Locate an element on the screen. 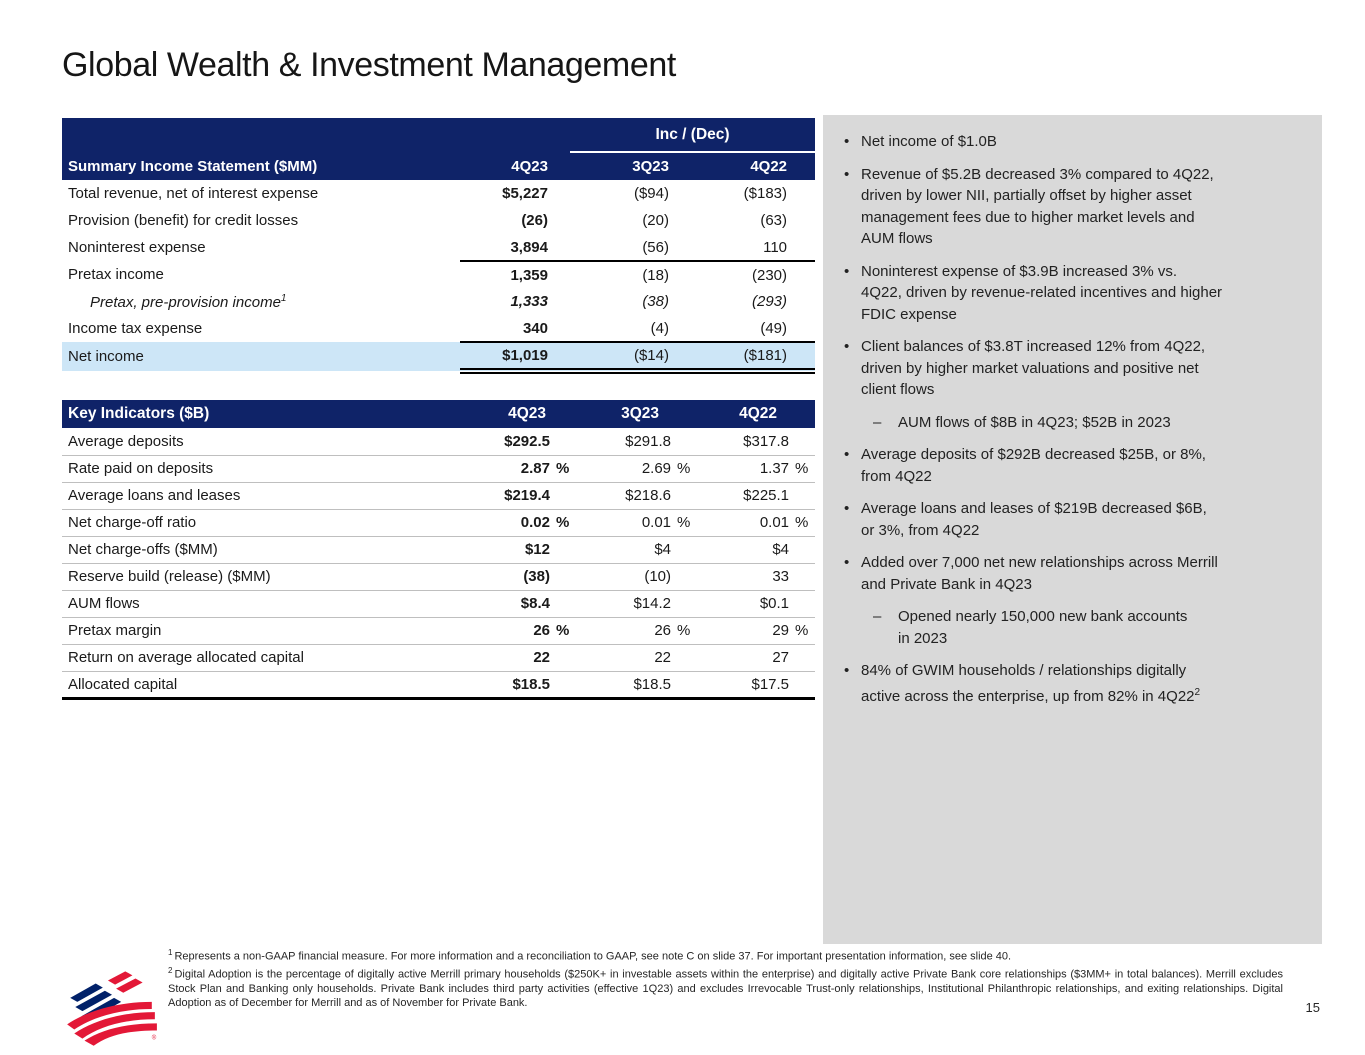 The height and width of the screenshot is (1055, 1365). row-label: Rate paid on deposits is located at coordinates (261, 469).